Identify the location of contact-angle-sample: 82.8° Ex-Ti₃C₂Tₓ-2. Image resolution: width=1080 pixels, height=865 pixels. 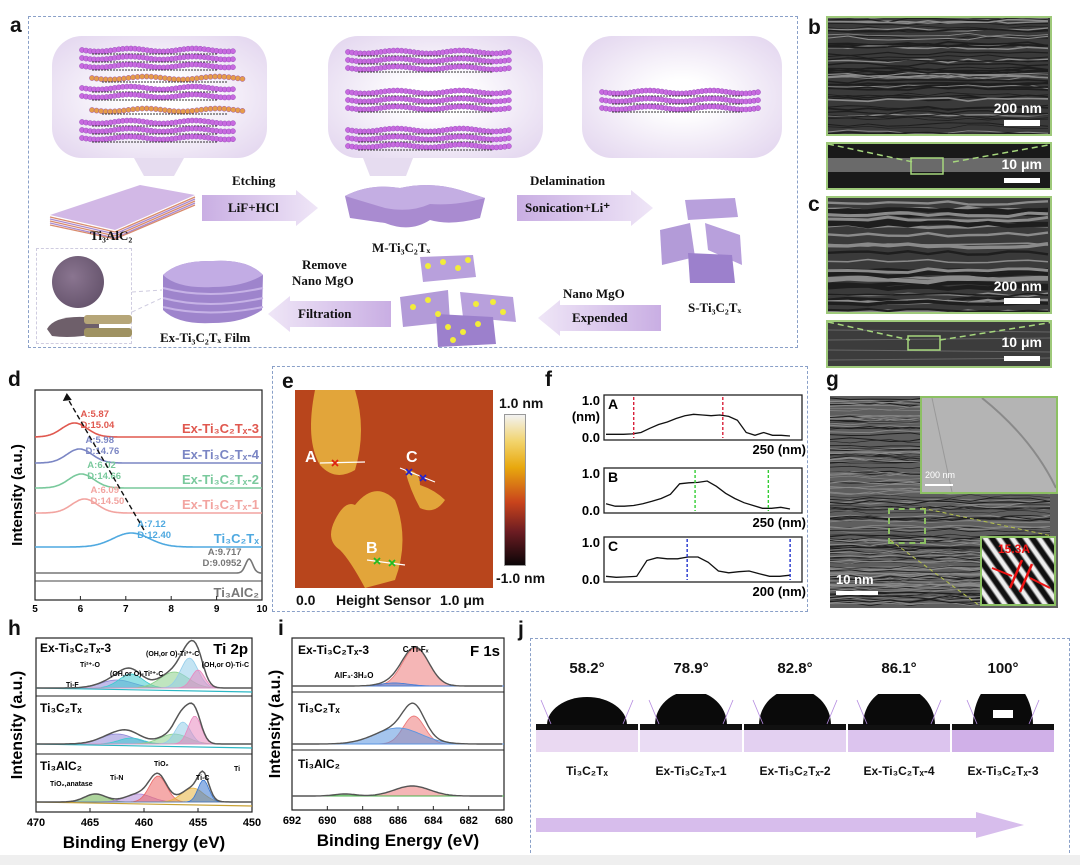
(795, 720).